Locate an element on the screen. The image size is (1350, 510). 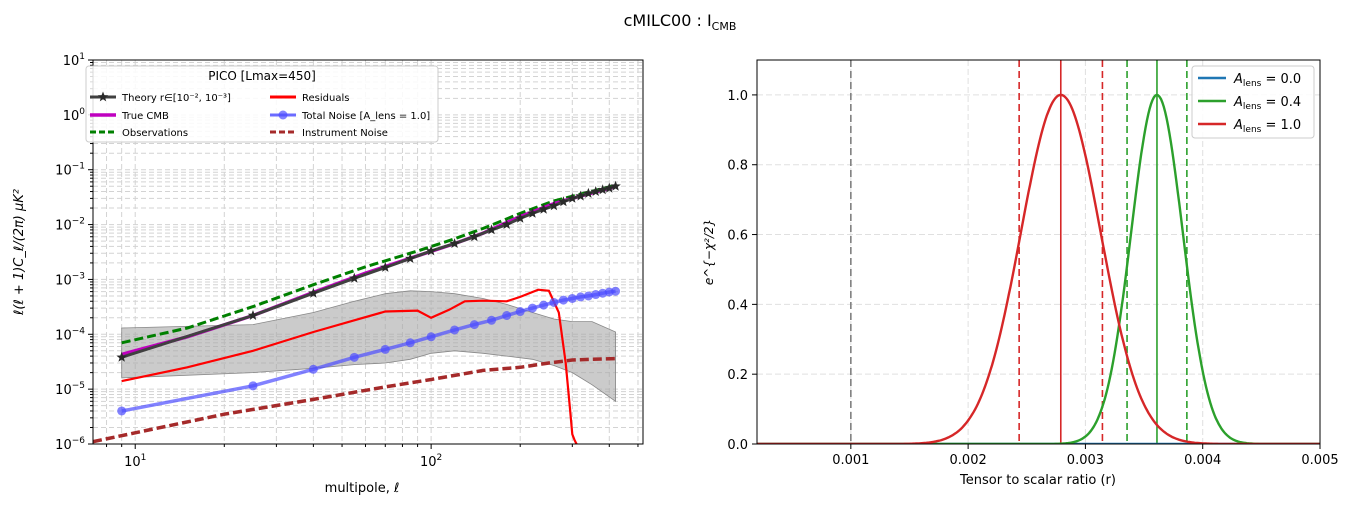
legend-label: Instrument Noise is located at coordinates (345, 133).